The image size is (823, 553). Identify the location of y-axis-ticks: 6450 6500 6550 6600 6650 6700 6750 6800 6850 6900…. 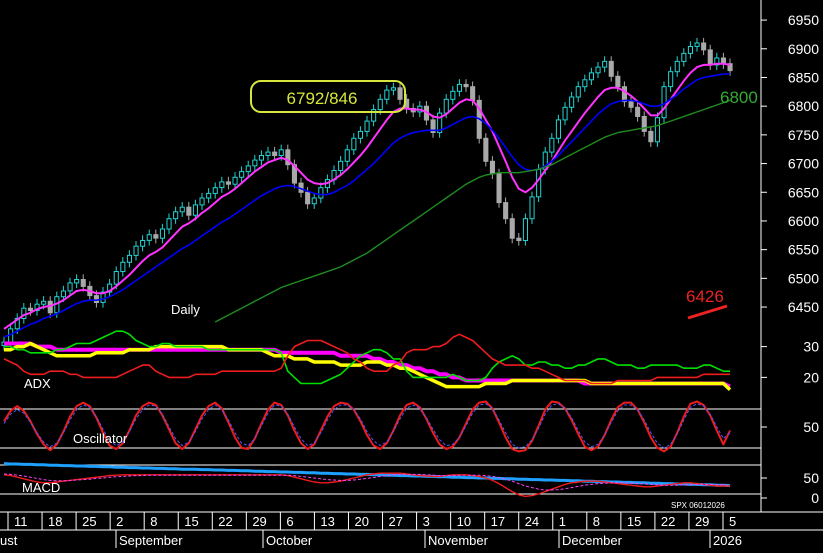
(790, 259).